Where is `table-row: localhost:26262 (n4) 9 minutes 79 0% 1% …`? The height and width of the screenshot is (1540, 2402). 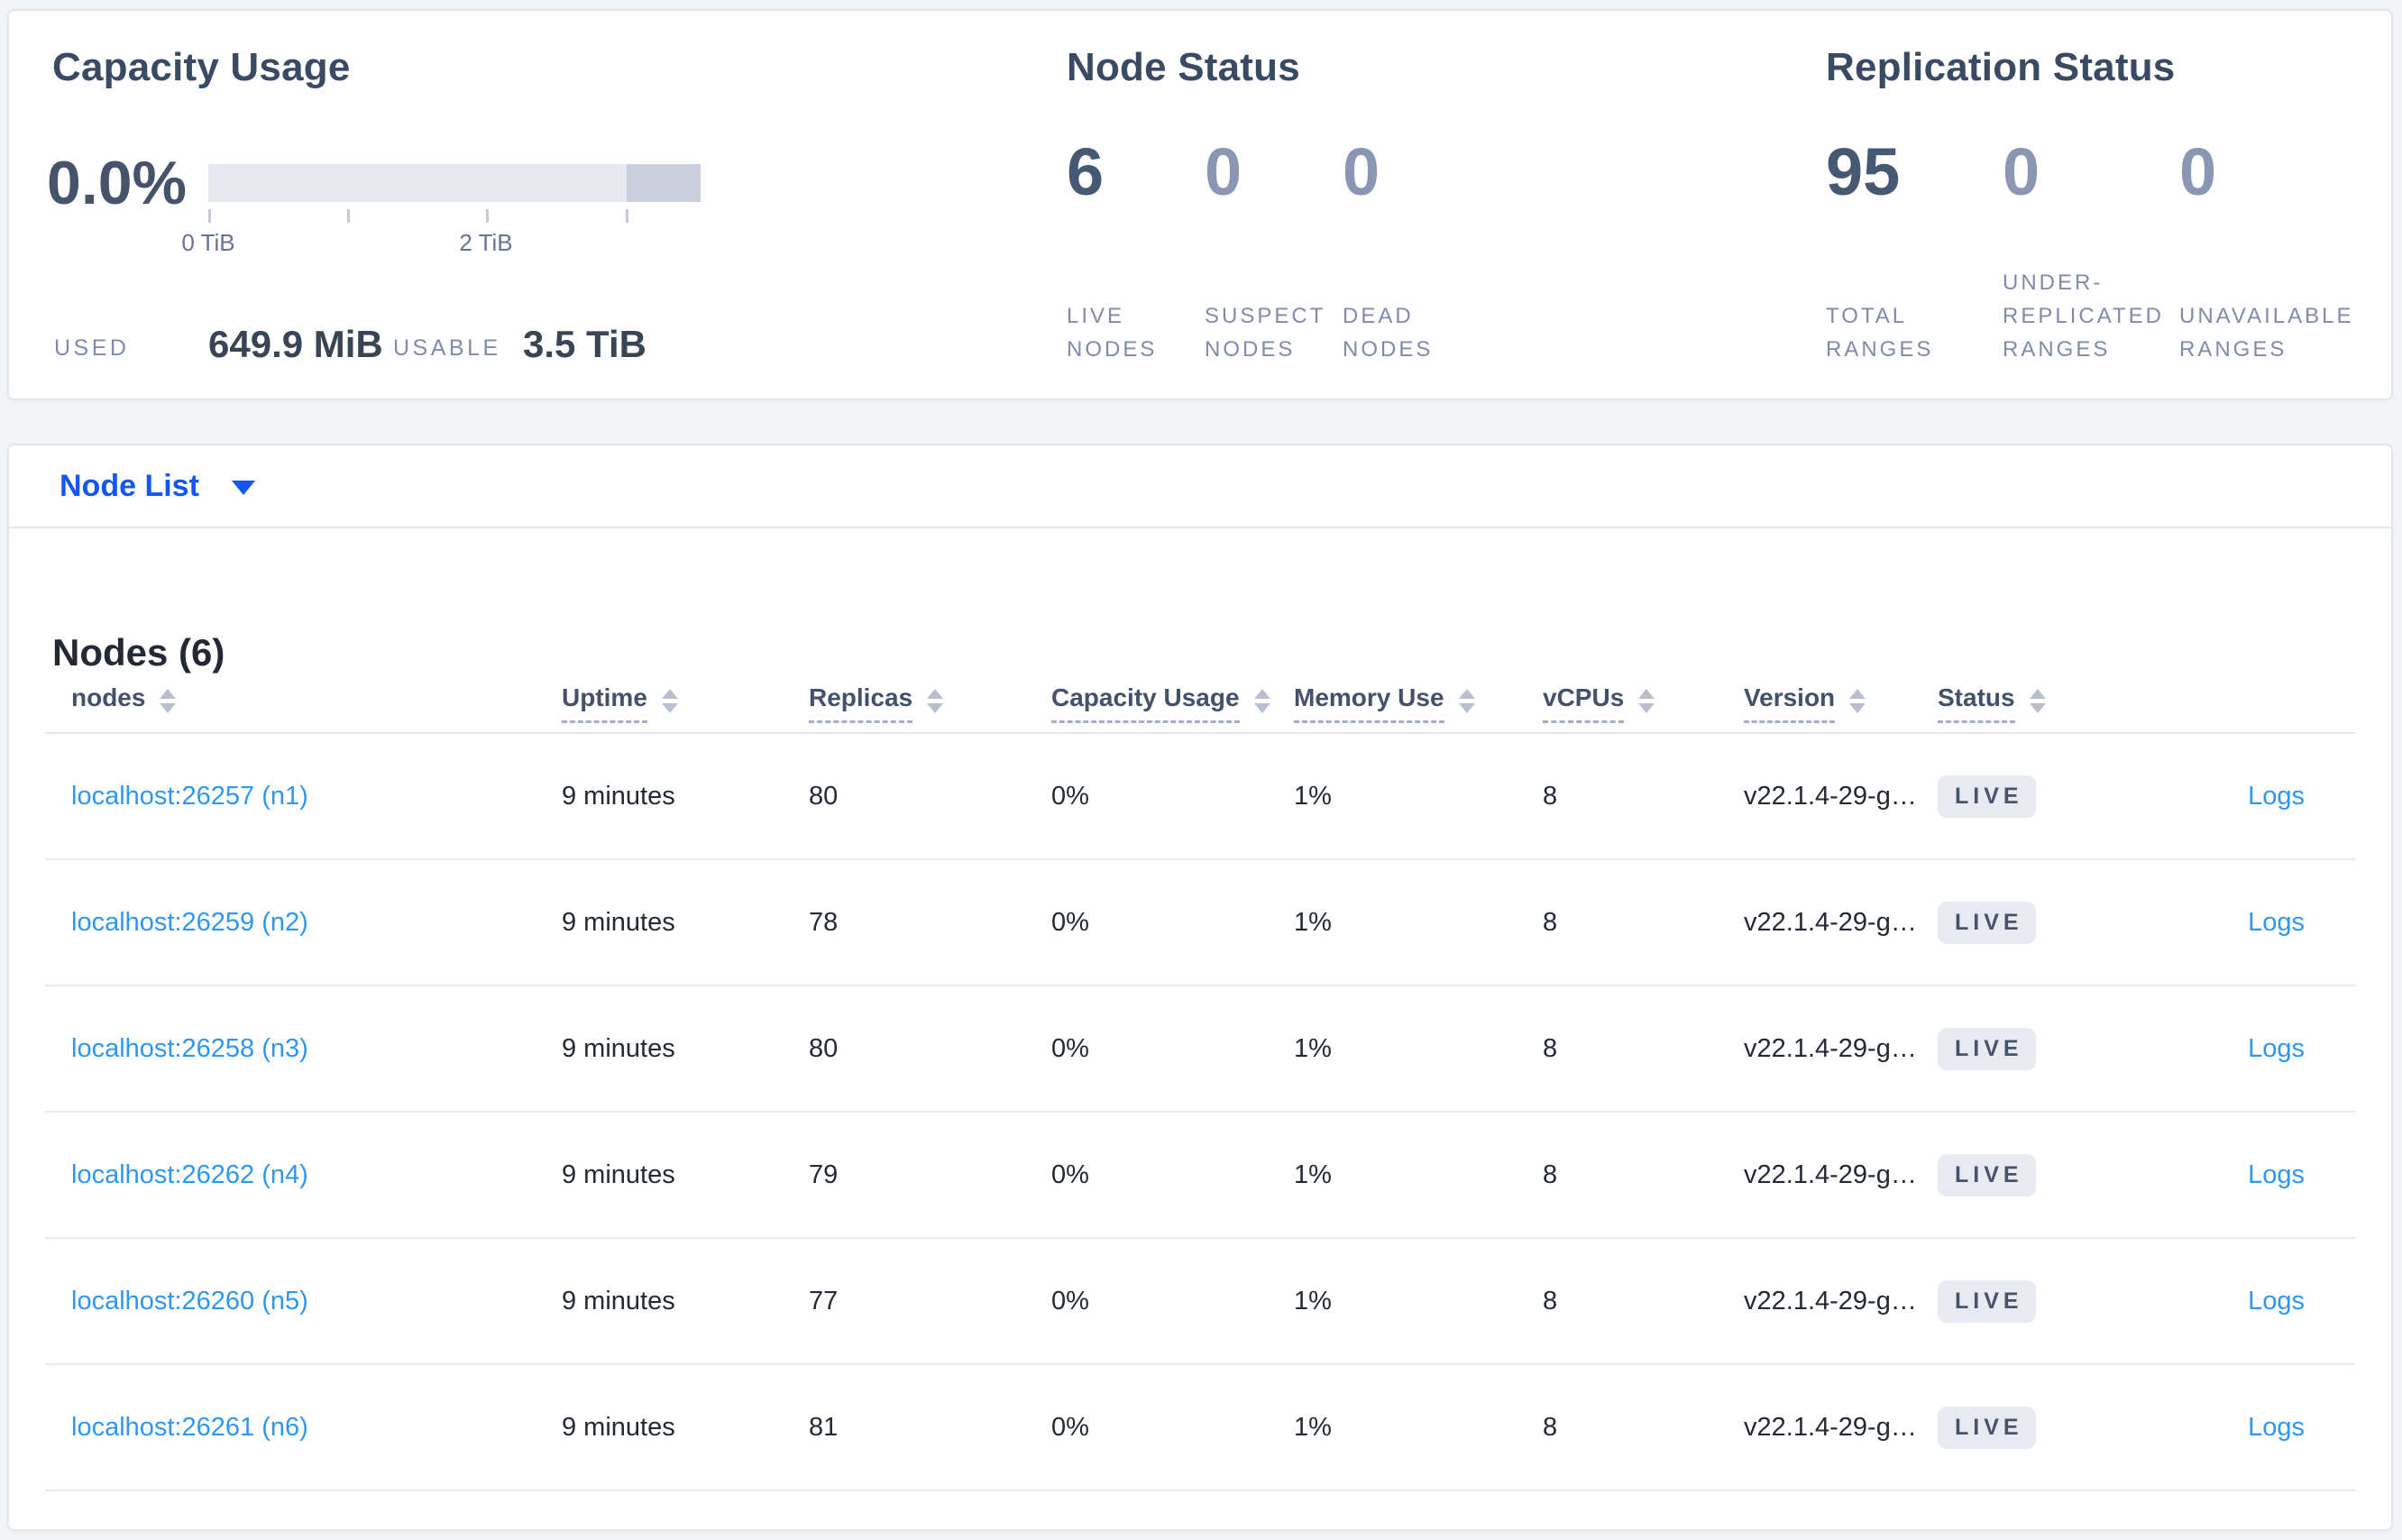 table-row: localhost:26262 (n4) 9 minutes 79 0% 1% … is located at coordinates (1200, 1176).